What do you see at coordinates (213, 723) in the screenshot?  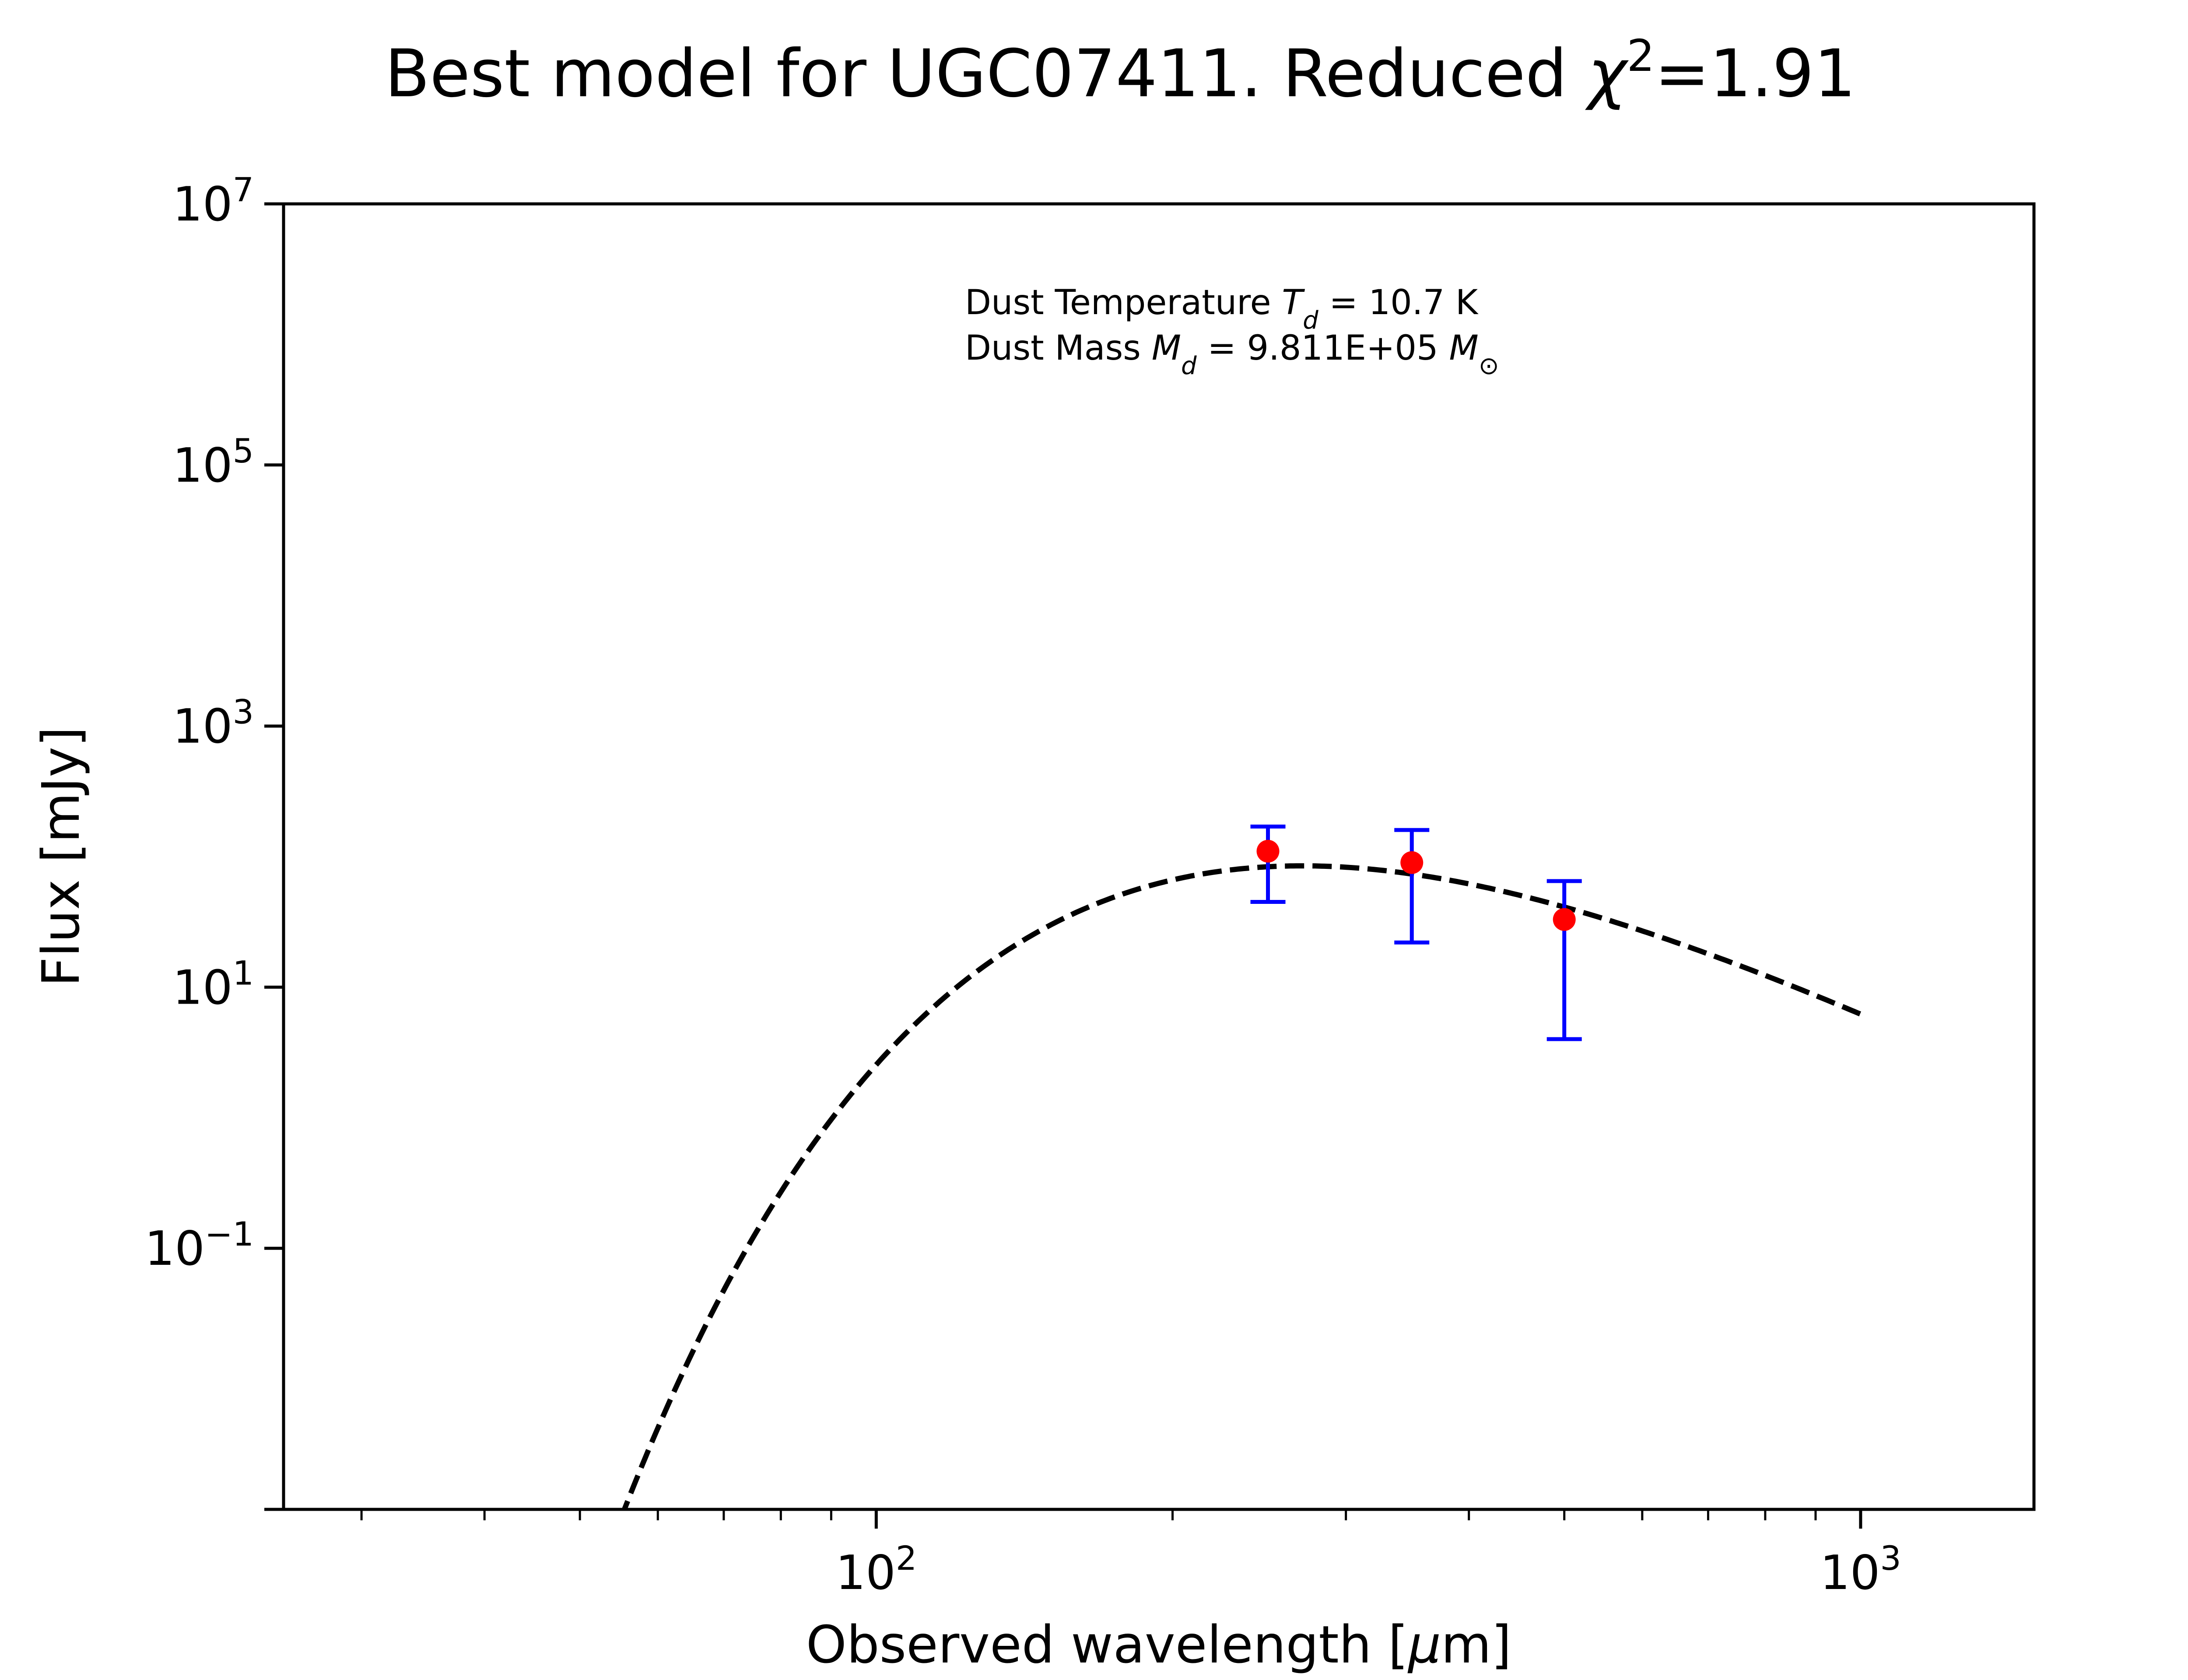 I see `y-tick-label: 10³` at bounding box center [213, 723].